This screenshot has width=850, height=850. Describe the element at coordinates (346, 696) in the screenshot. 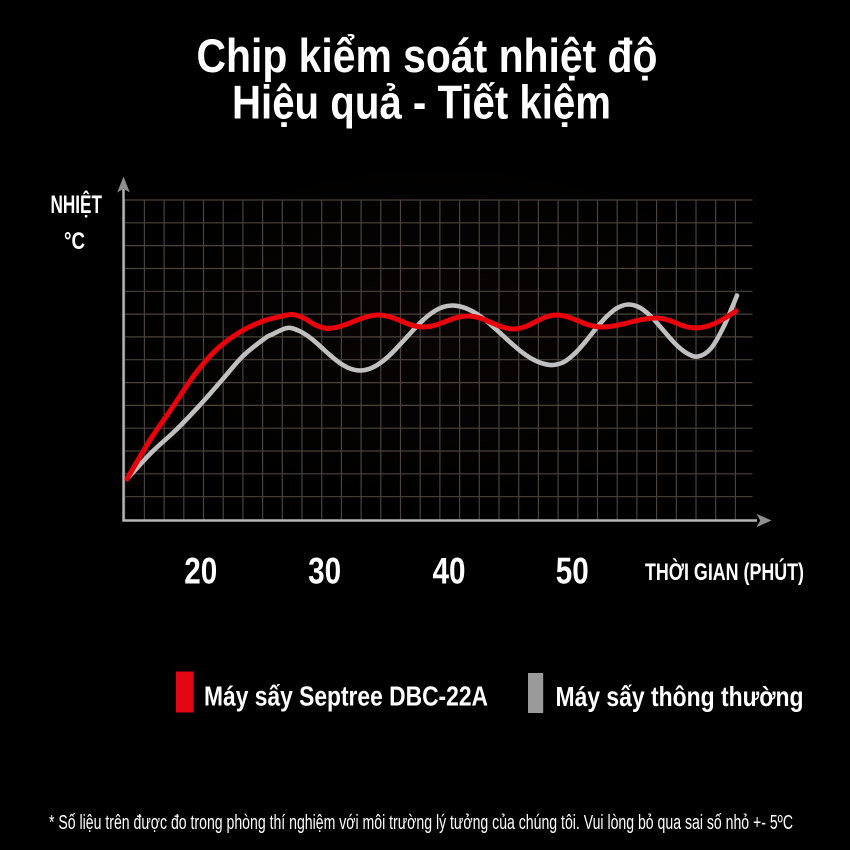

I see `svg-text: Máy sấy Septree DBC-22A` at that location.